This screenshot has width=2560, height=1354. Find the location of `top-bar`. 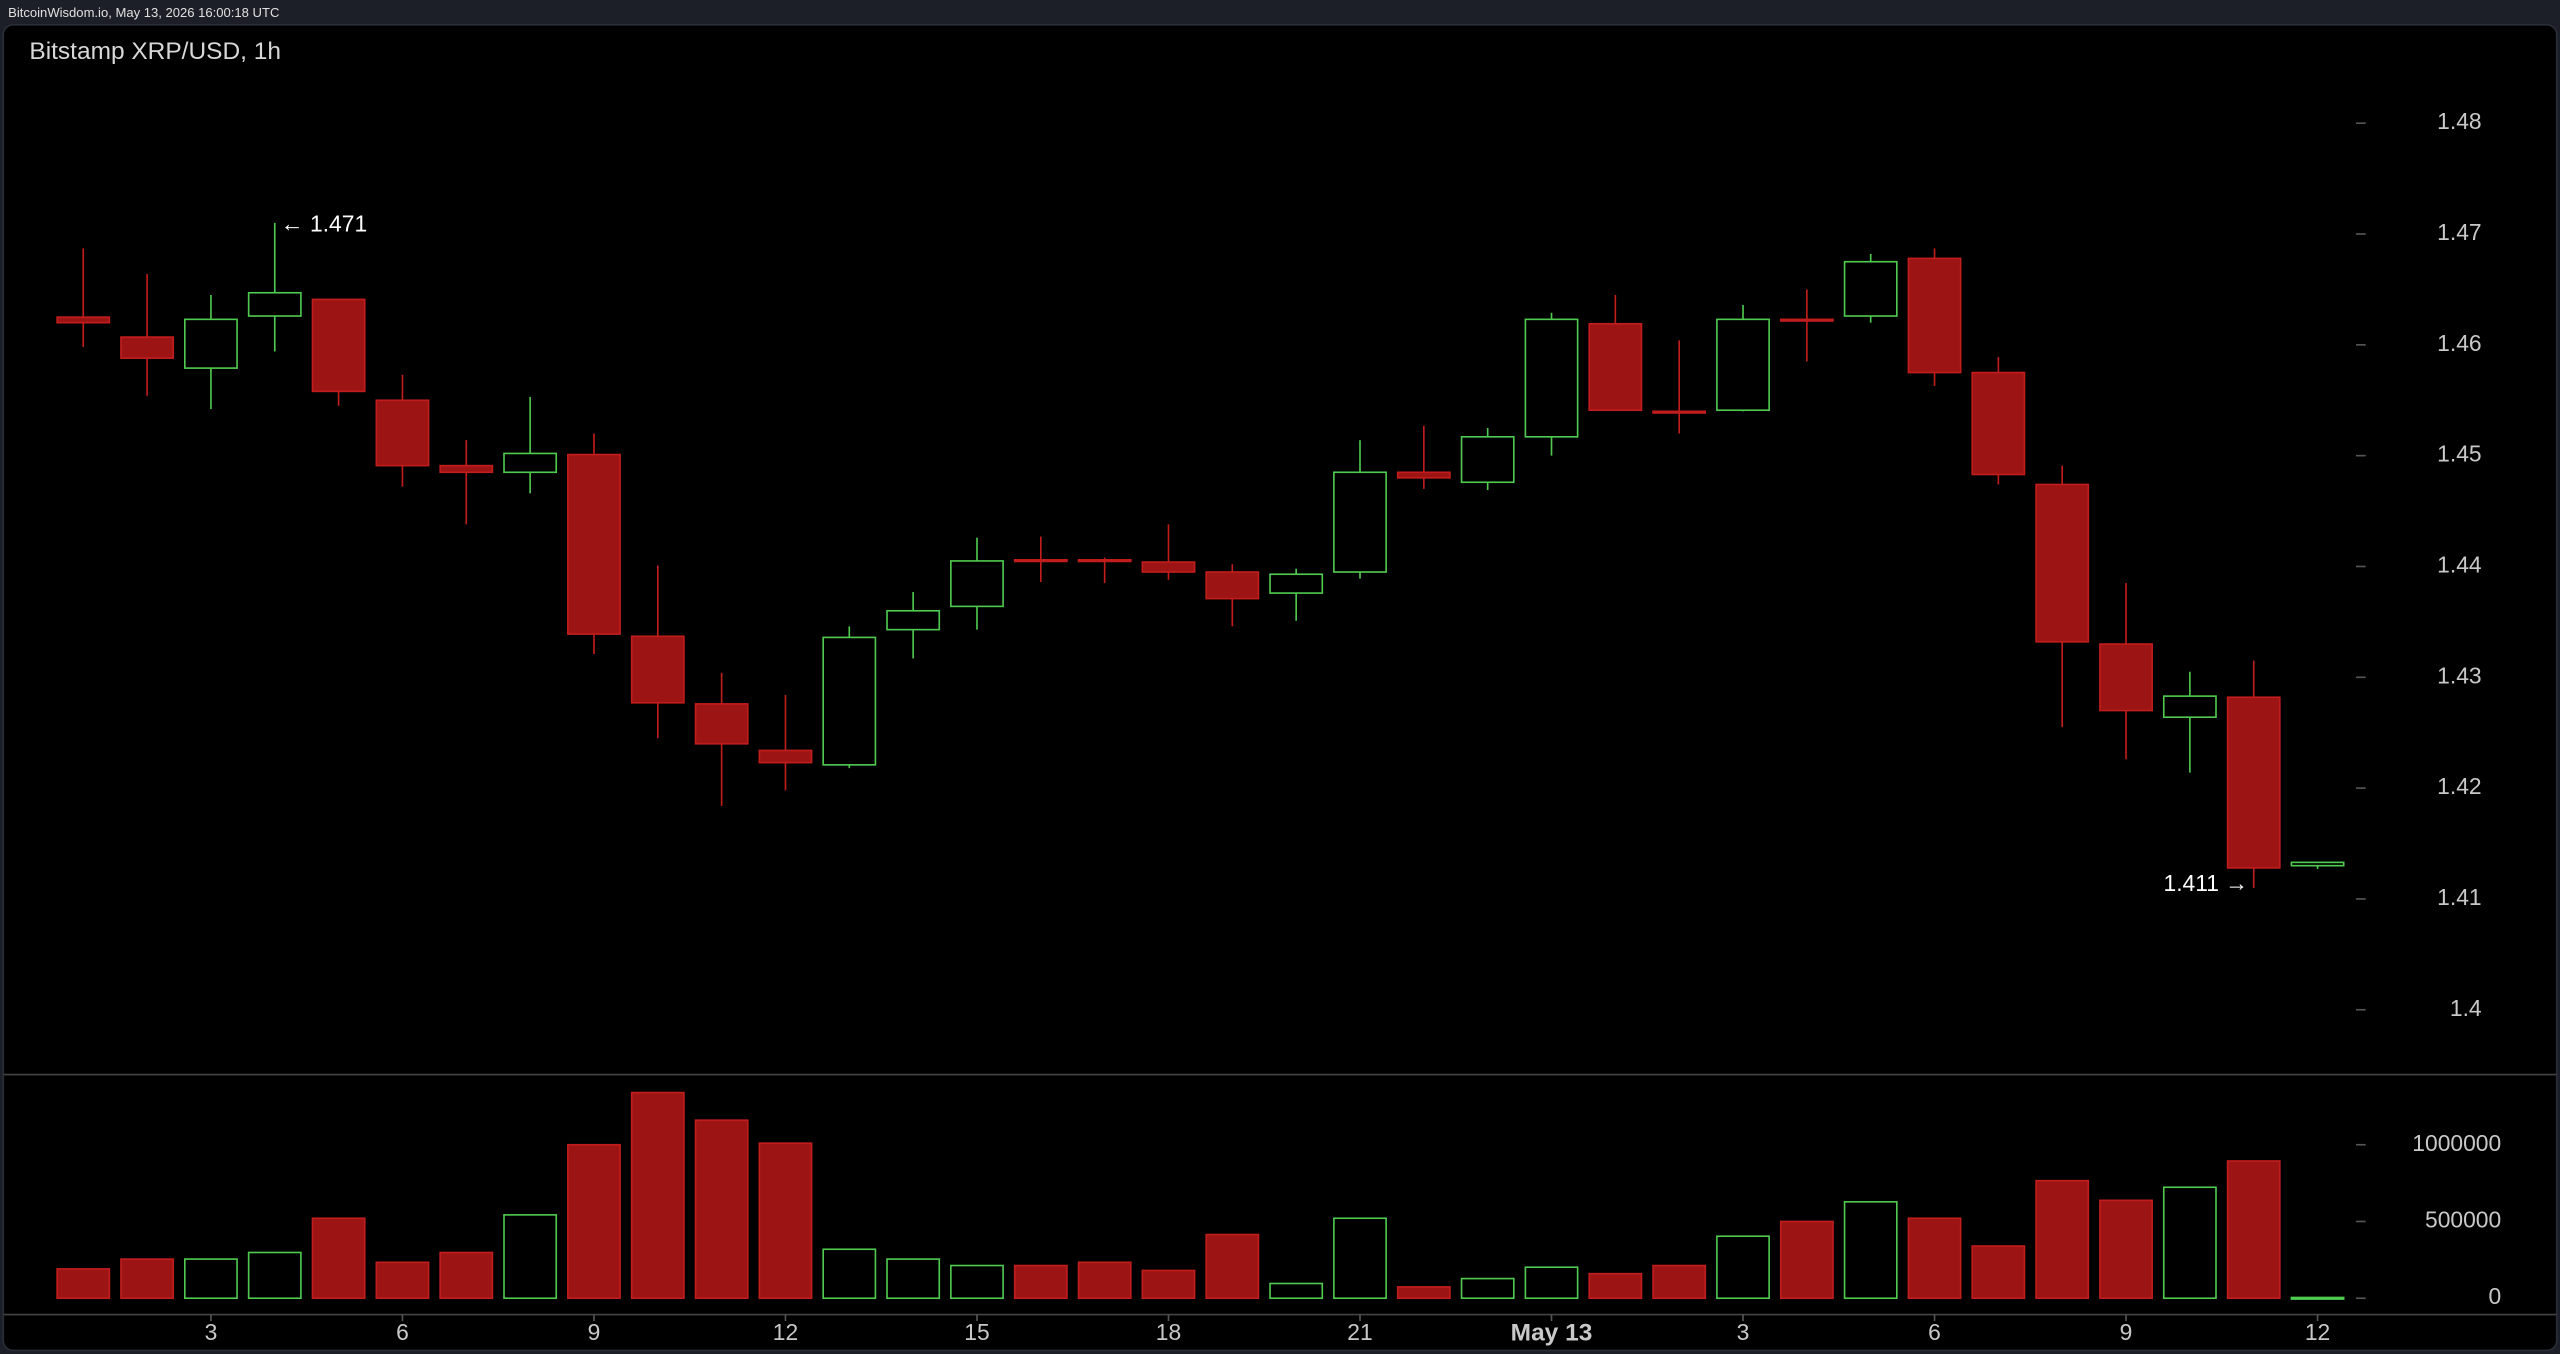

top-bar is located at coordinates (1280, 12).